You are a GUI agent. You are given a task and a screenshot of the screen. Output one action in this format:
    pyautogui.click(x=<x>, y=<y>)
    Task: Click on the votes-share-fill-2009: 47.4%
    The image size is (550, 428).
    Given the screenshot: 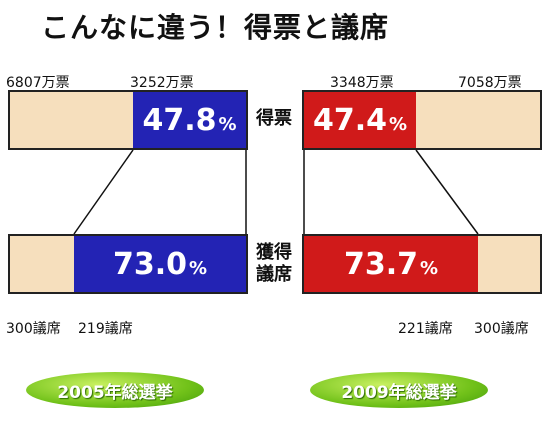 What is the action you would take?
    pyautogui.click(x=360, y=120)
    